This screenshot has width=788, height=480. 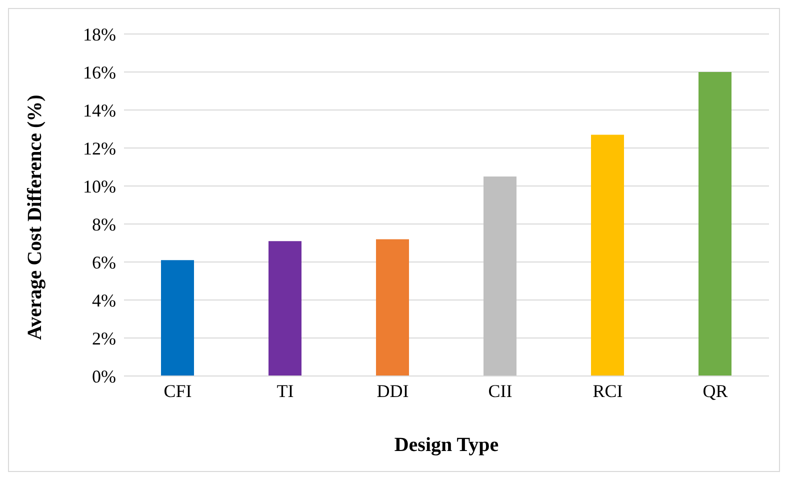 What do you see at coordinates (35, 217) in the screenshot?
I see `y-axis-title: Average Cost Difference (%)` at bounding box center [35, 217].